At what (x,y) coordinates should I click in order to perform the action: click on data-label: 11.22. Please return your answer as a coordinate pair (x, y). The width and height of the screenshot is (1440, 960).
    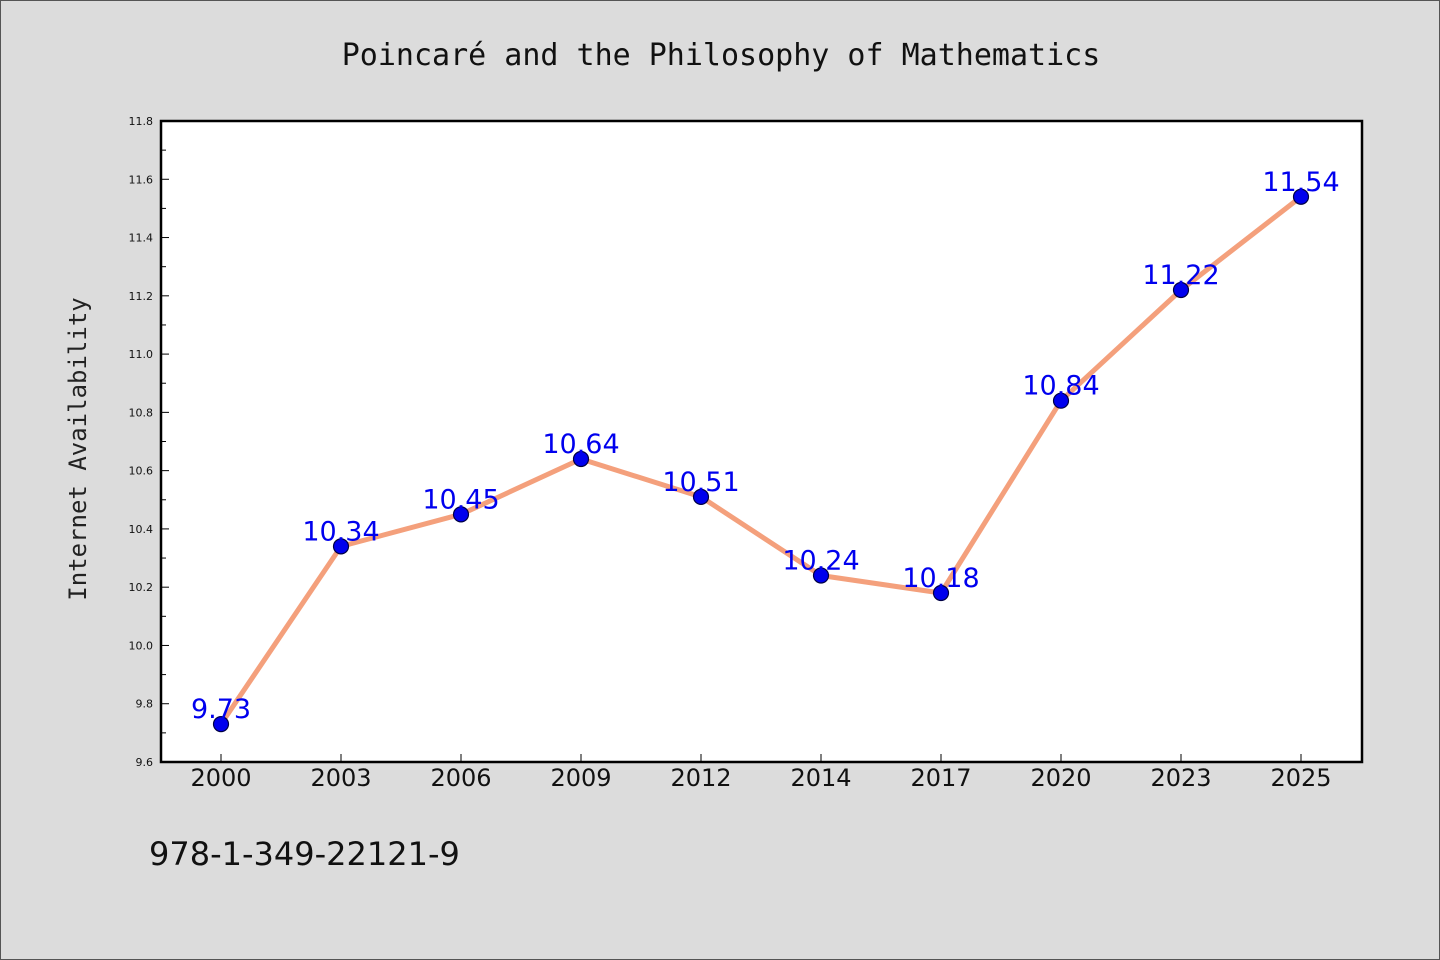
    Looking at the image, I should click on (1180, 275).